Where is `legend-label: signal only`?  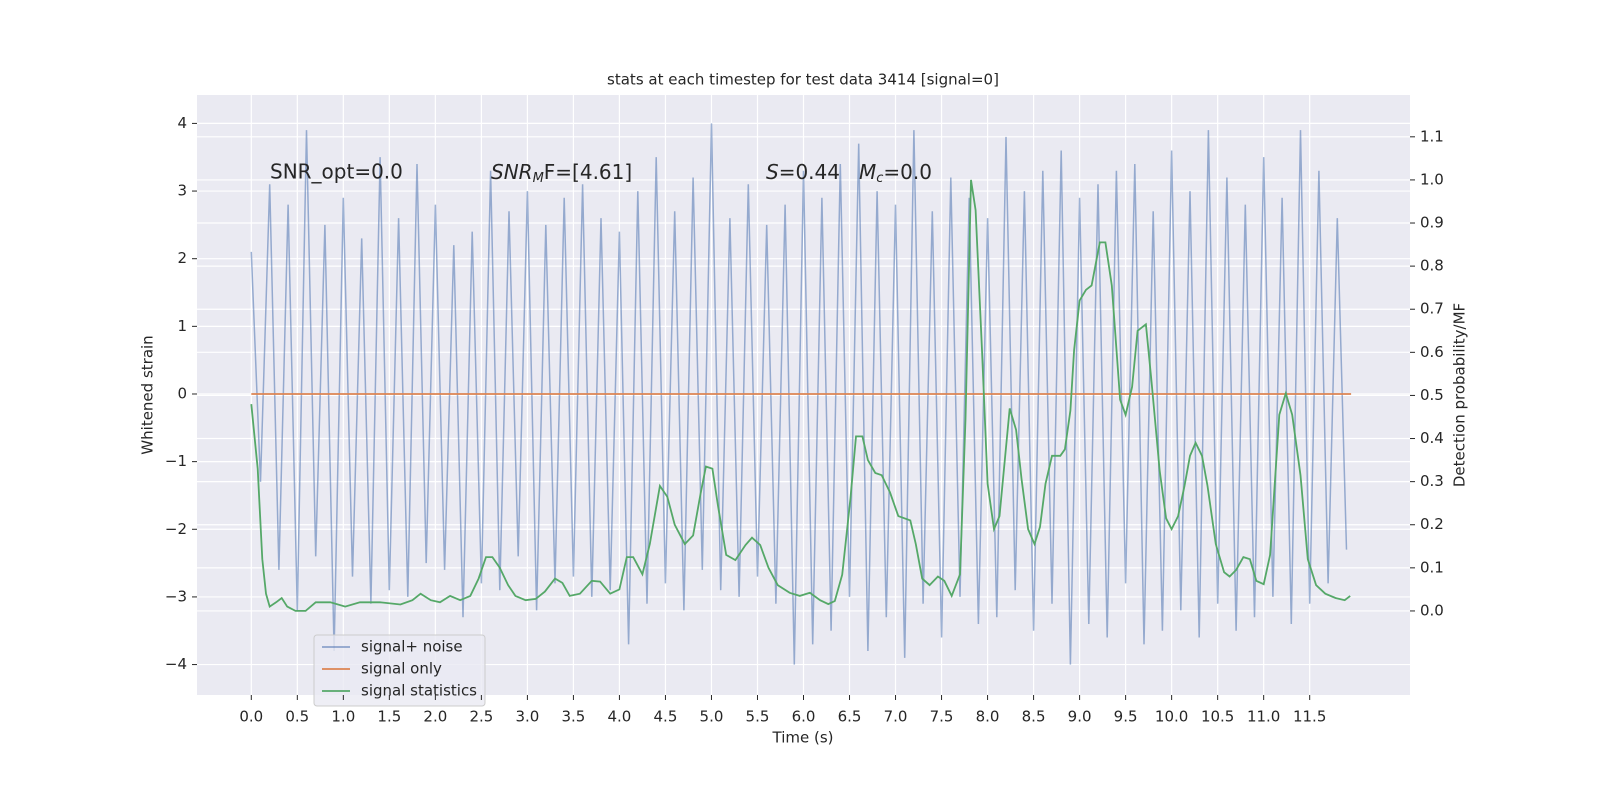 legend-label: signal only is located at coordinates (401, 669).